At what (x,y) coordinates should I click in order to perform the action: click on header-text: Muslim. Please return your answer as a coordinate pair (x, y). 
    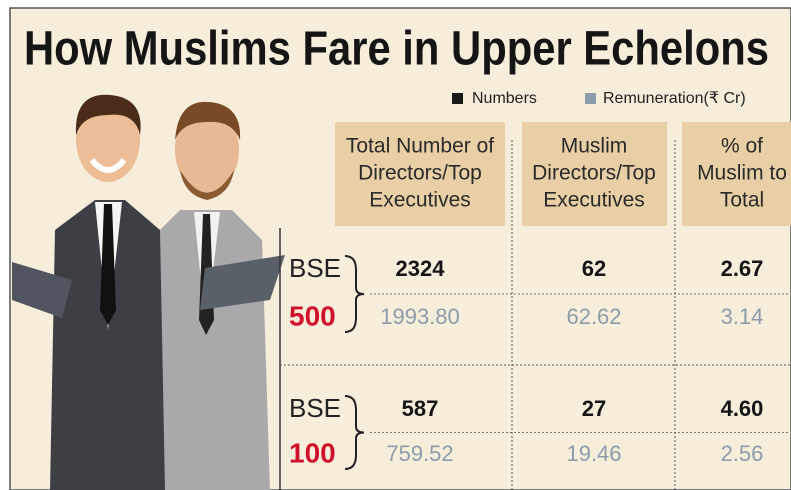
    Looking at the image, I should click on (594, 146).